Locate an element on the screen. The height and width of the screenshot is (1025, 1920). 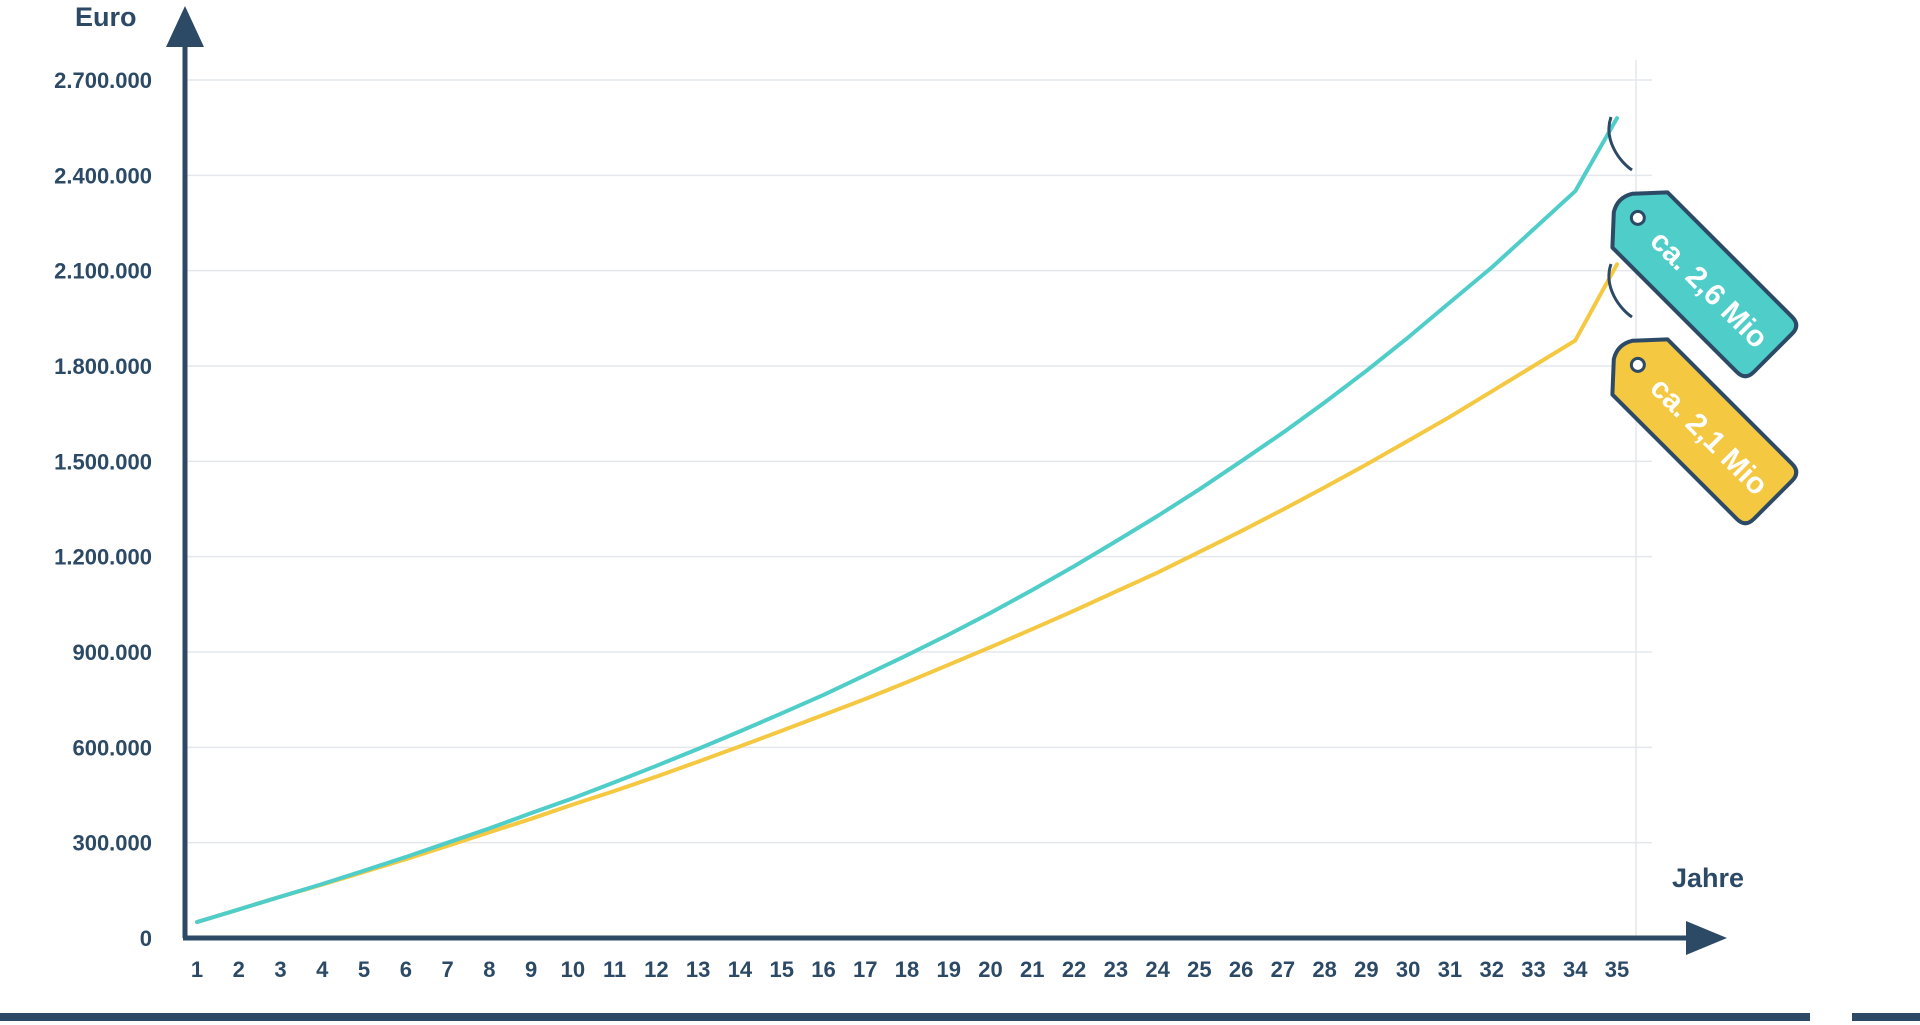
x-tick-label: 21 is located at coordinates (1032, 969).